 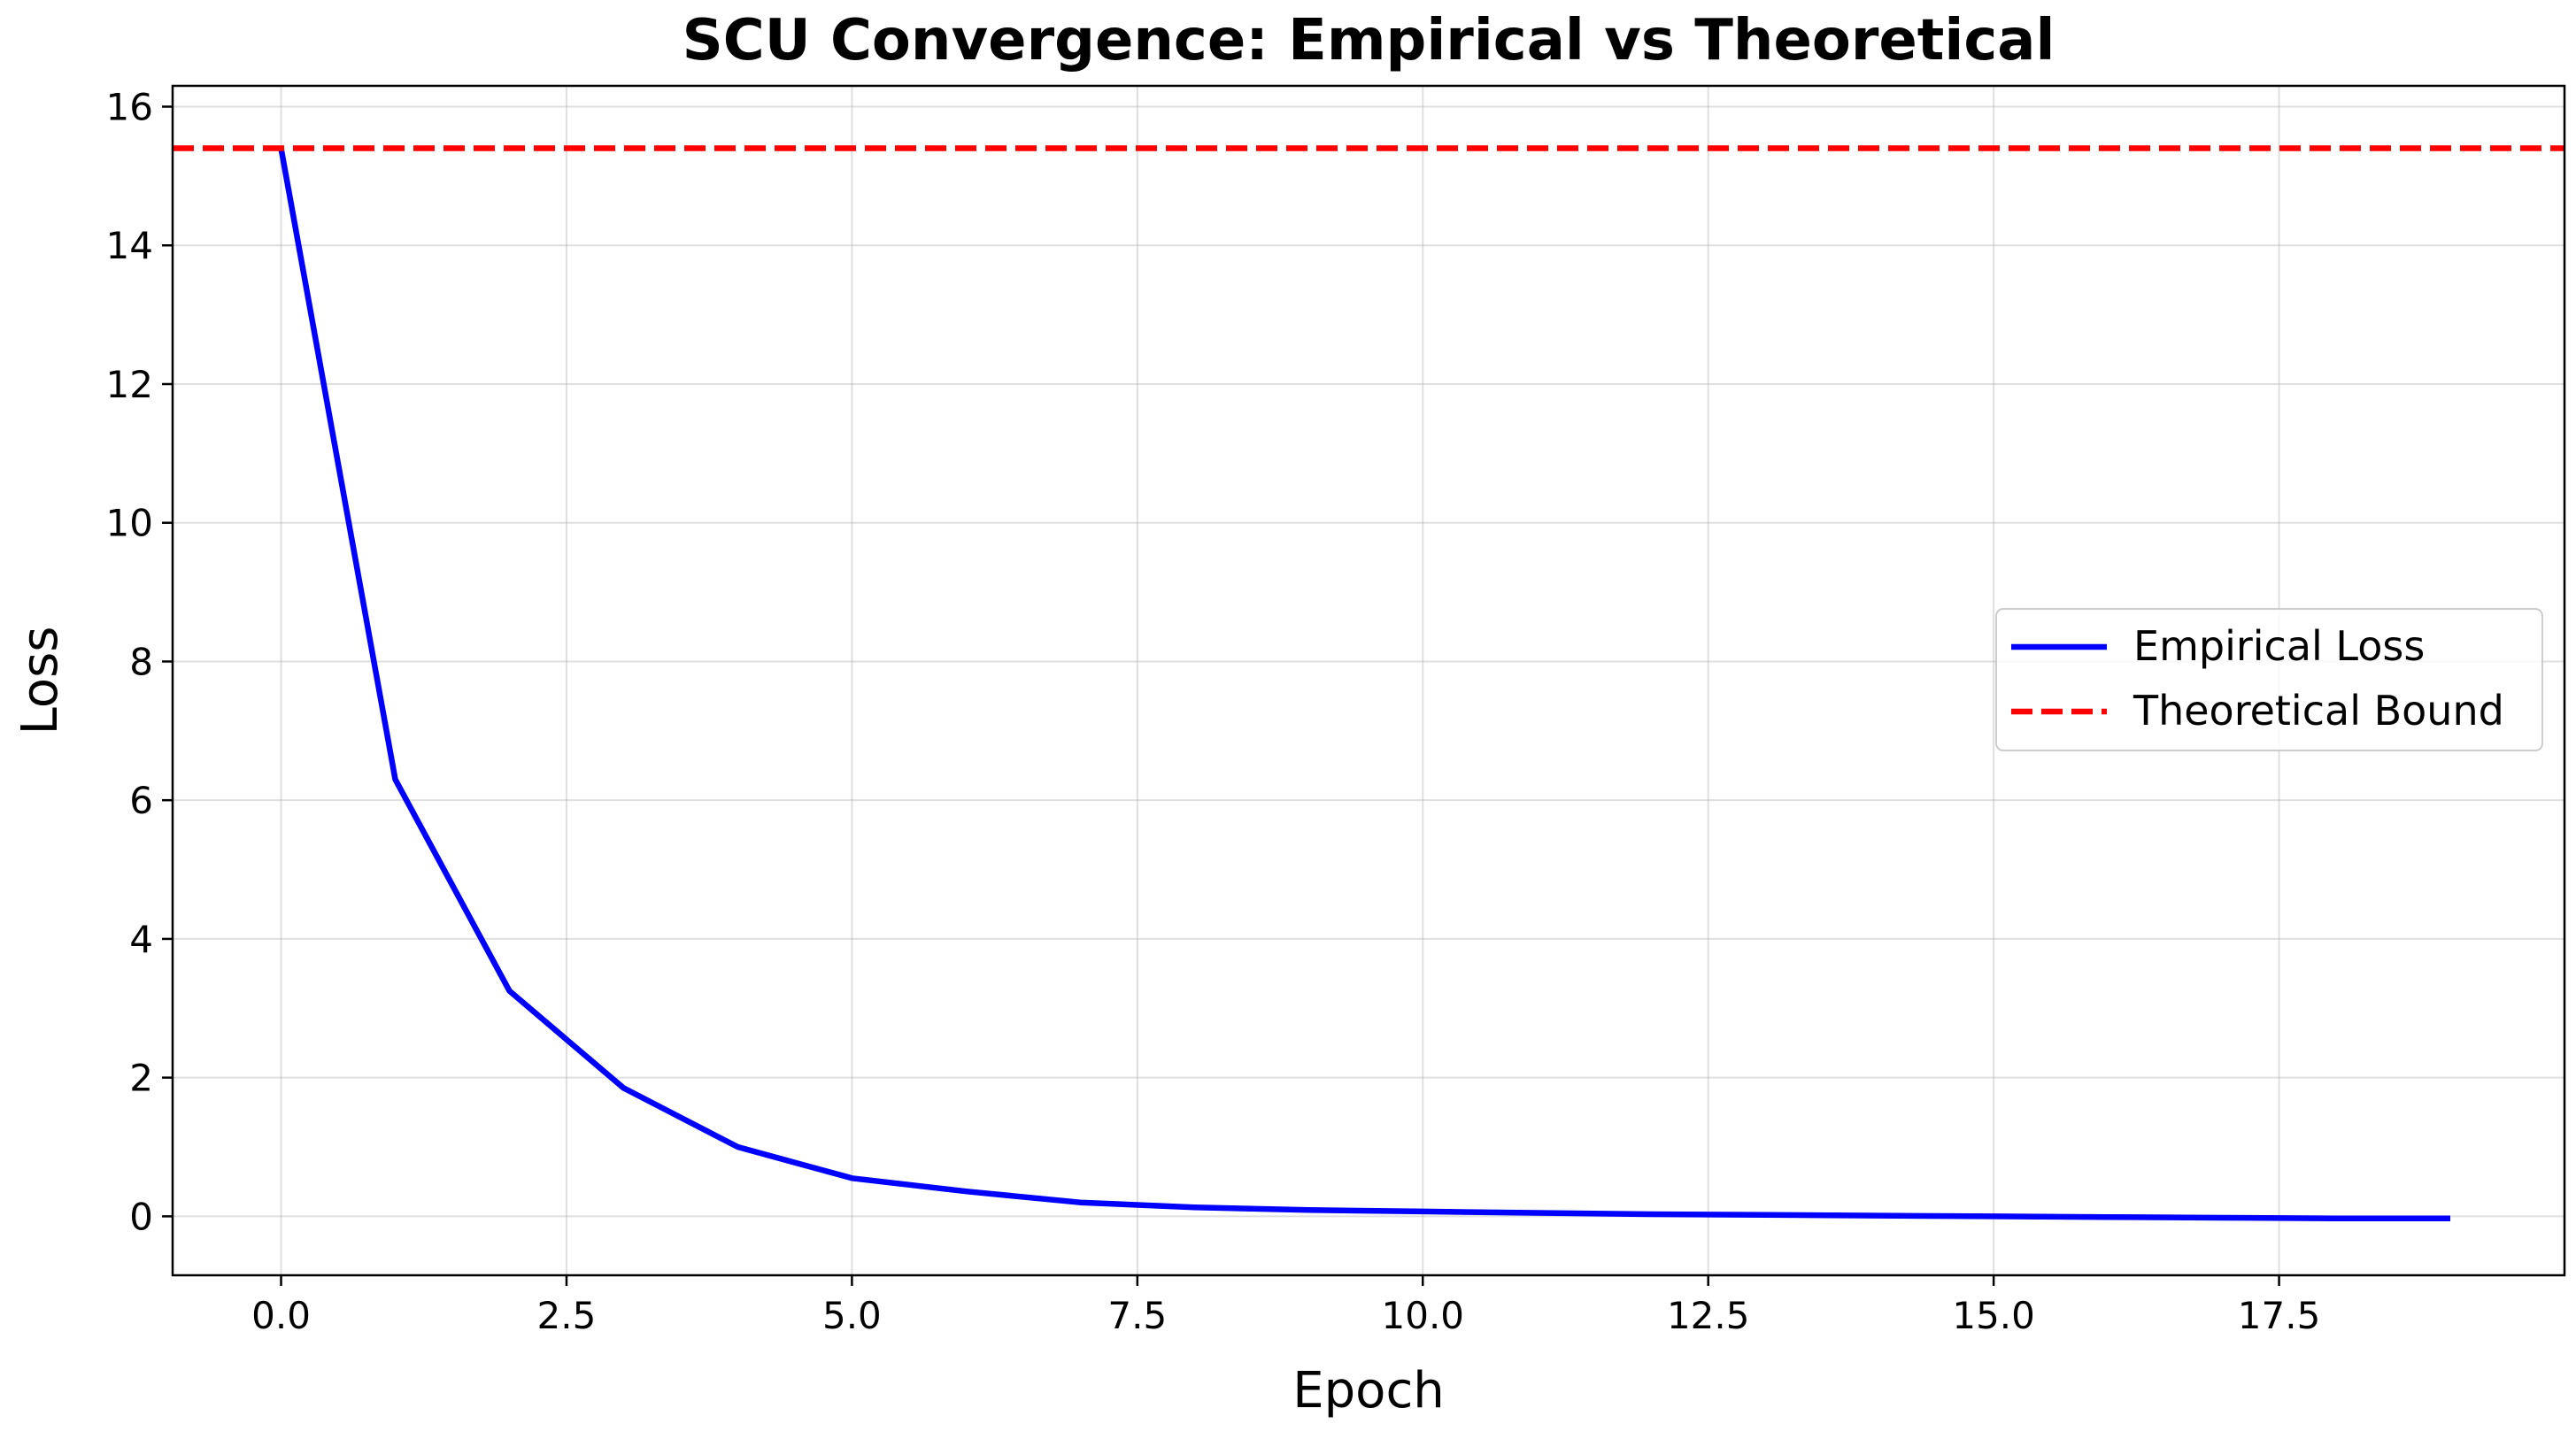 I want to click on y-tick-label: 6, so click(x=141, y=800).